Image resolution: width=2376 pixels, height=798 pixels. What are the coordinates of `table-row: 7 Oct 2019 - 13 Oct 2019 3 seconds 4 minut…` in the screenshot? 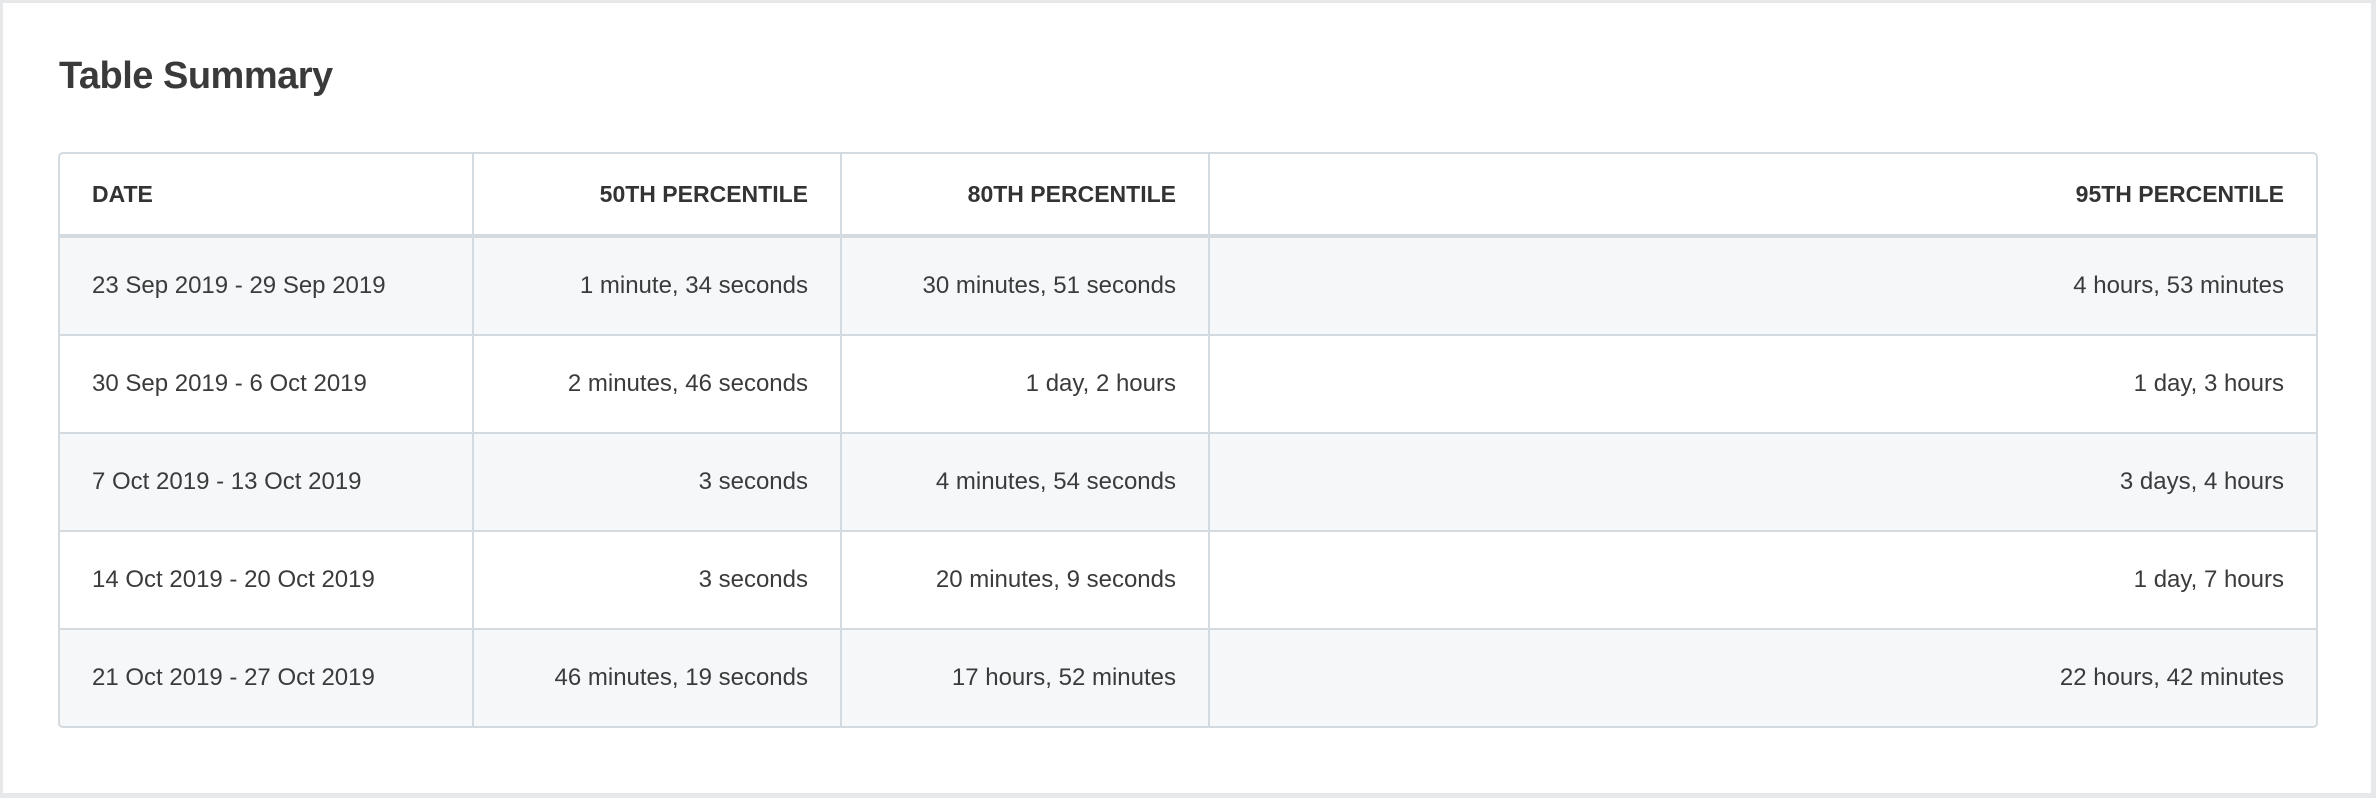 It's located at (1188, 482).